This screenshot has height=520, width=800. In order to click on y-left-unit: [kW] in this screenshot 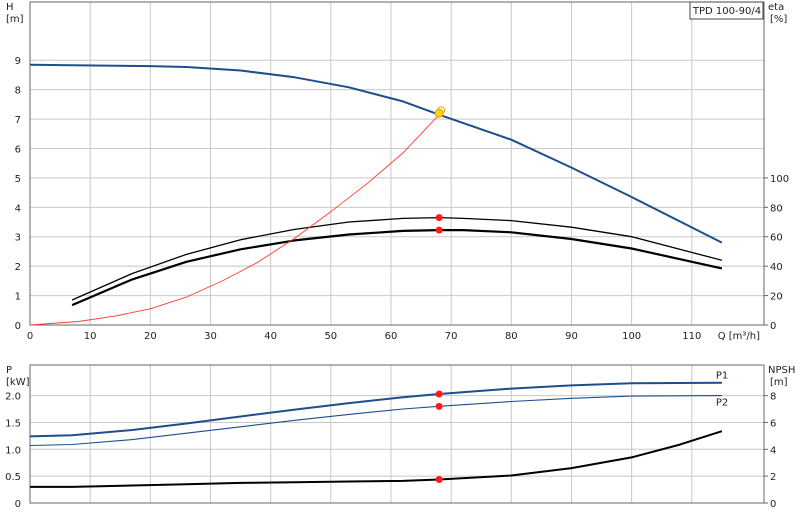, I will do `click(18, 382)`.